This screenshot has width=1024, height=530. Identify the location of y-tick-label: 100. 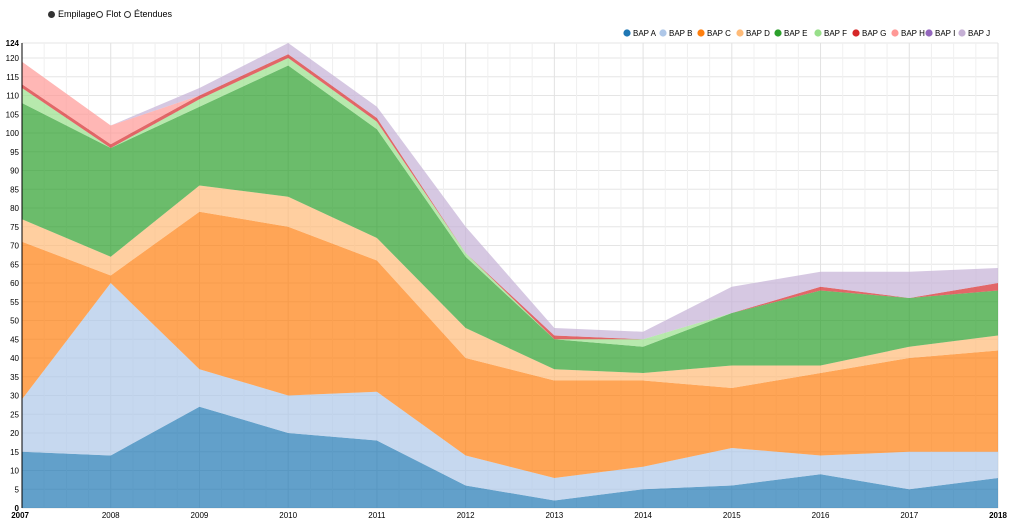
(13, 133).